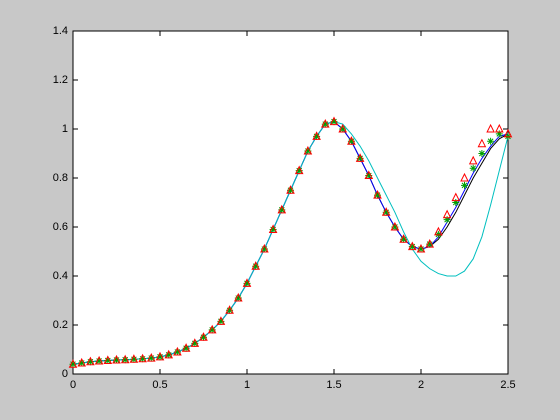 Image resolution: width=560 pixels, height=420 pixels. Describe the element at coordinates (507, 385) in the screenshot. I see `x-tick-label: 2.5` at that location.